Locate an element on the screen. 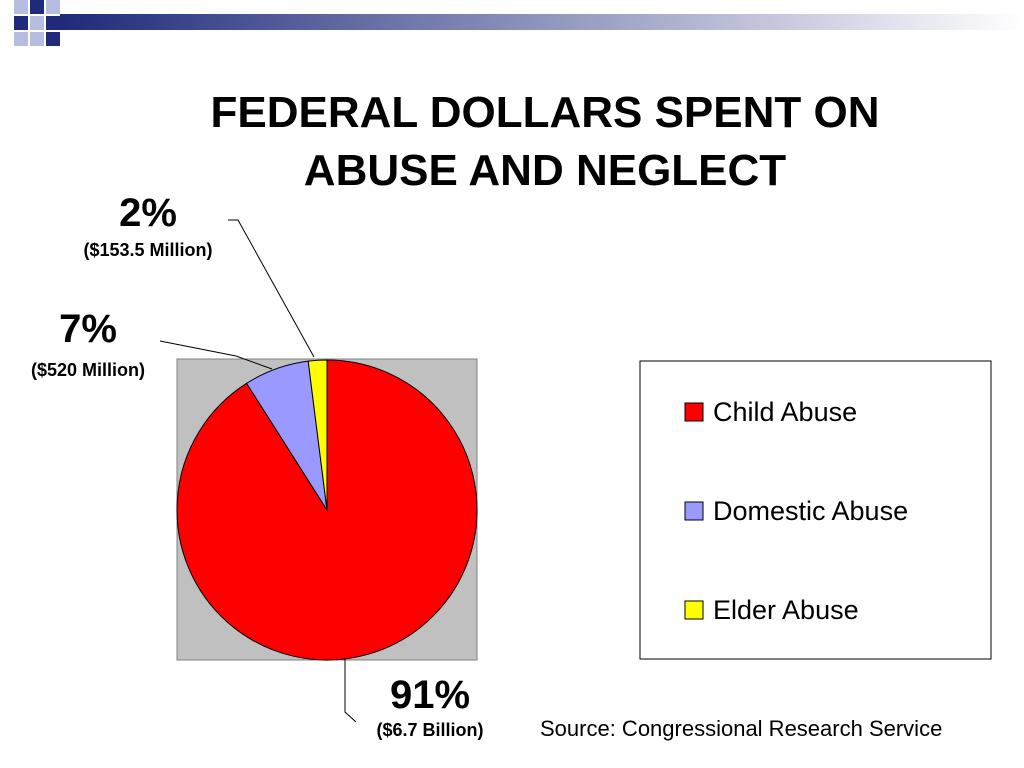 Image resolution: width=1024 pixels, height=768 pixels. legend-label-child-abuse: Child Abuse is located at coordinates (785, 412).